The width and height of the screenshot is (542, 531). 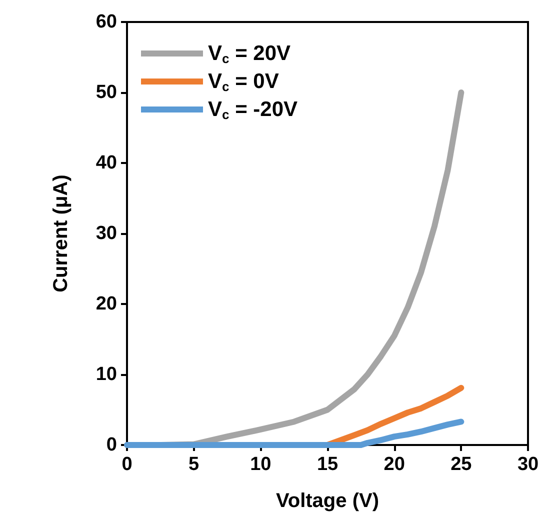 I want to click on x-tick-label: 10, so click(x=261, y=464).